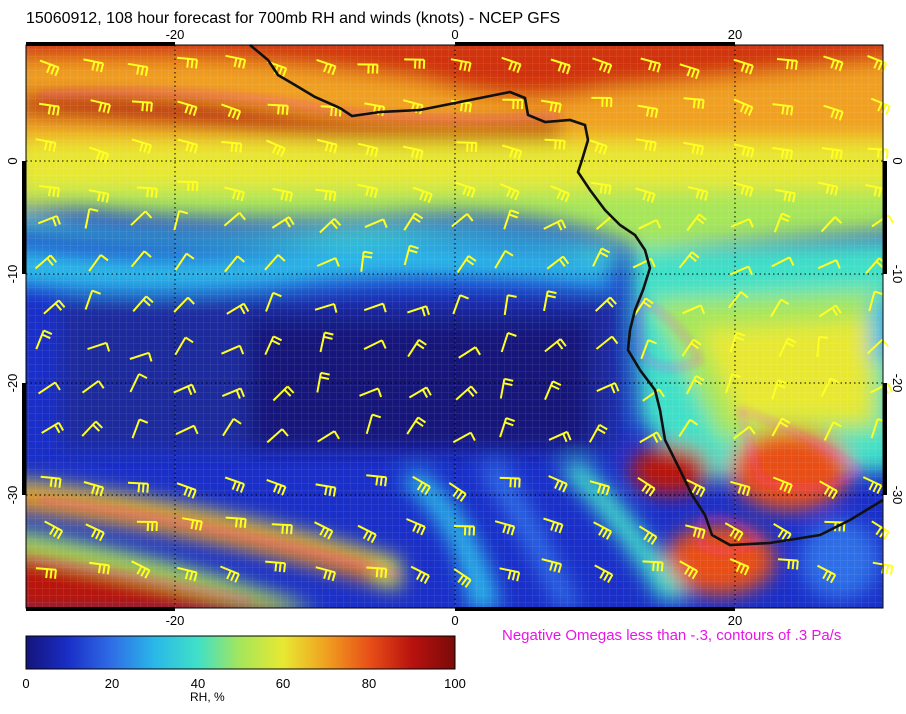 Image resolution: width=906 pixels, height=714 pixels. I want to click on colorbar-tick: 100, so click(455, 683).